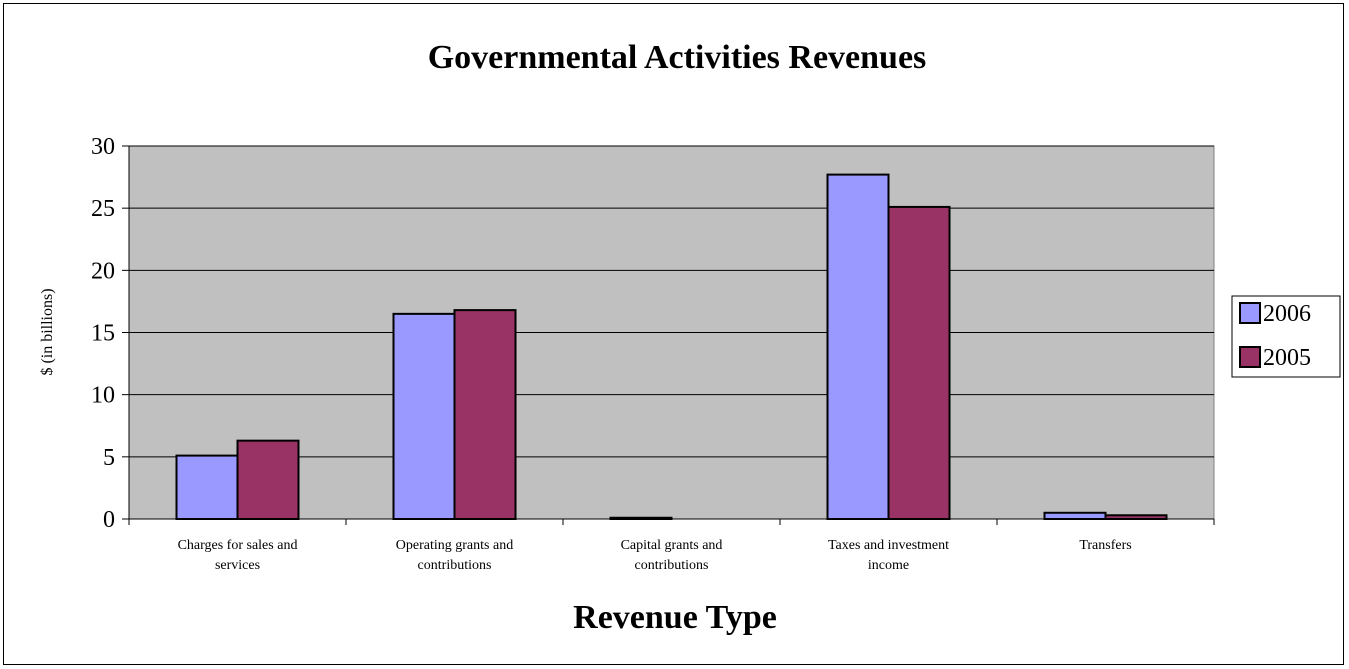 This screenshot has width=1349, height=669. Describe the element at coordinates (1287, 358) in the screenshot. I see `legend-label-2005: 2005` at that location.